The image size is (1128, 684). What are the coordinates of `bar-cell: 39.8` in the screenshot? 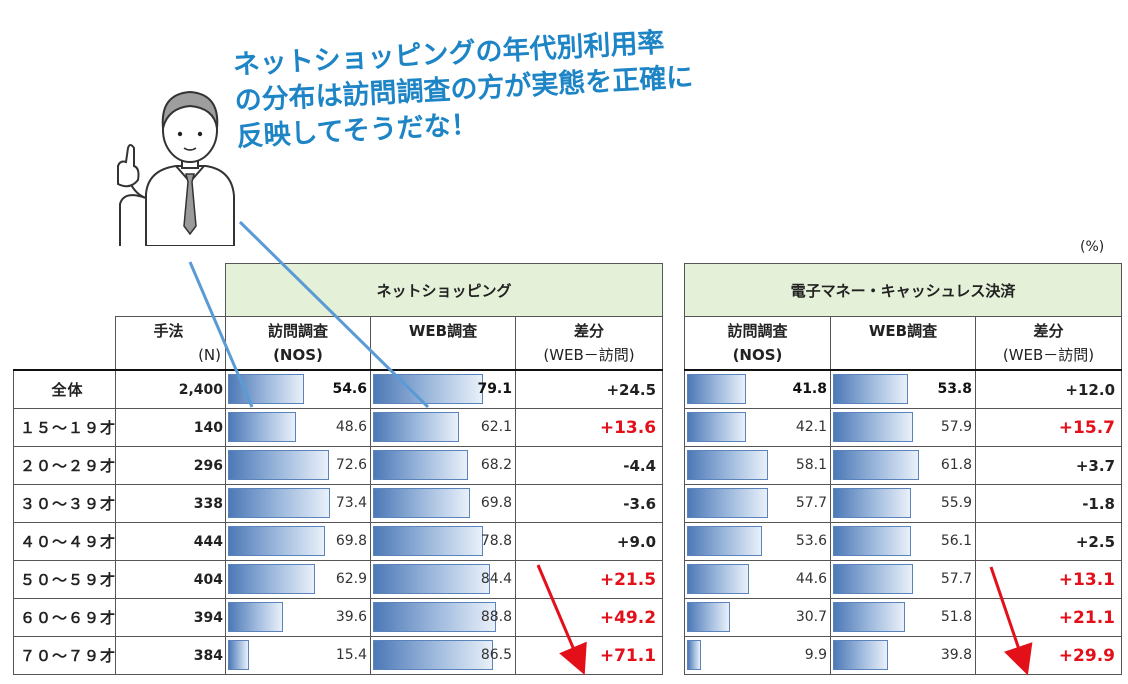 It's located at (903, 655).